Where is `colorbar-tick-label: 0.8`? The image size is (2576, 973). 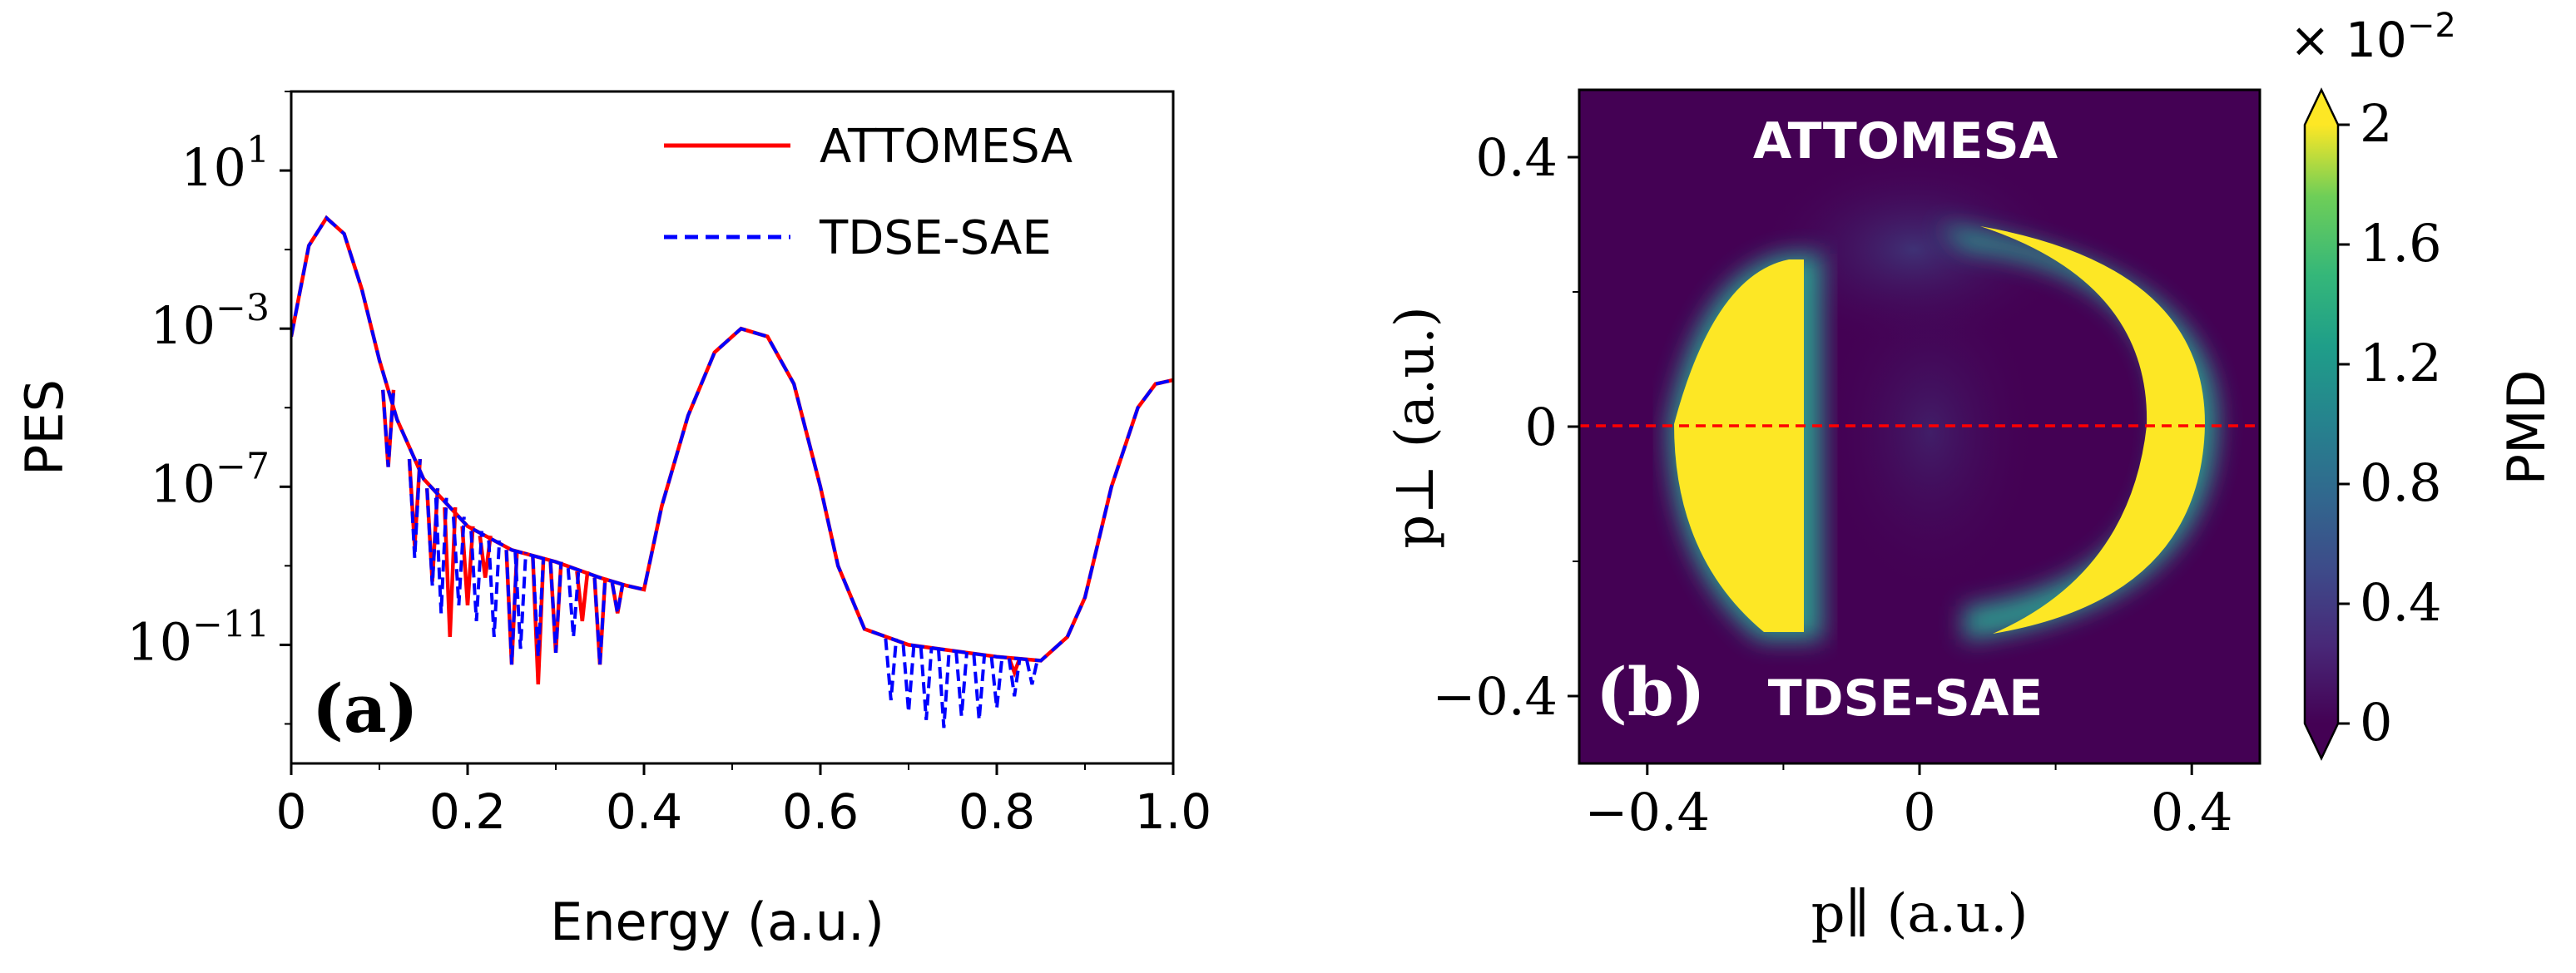 colorbar-tick-label: 0.8 is located at coordinates (2401, 482).